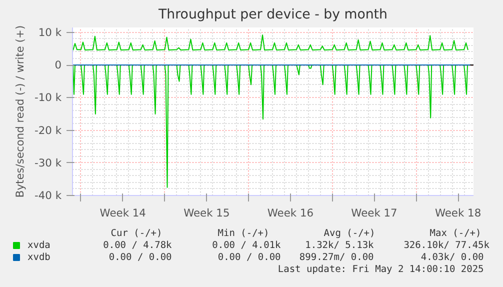 The width and height of the screenshot is (503, 287). What do you see at coordinates (137, 245) in the screenshot?
I see `text: 0.00 / 4.78k` at bounding box center [137, 245].